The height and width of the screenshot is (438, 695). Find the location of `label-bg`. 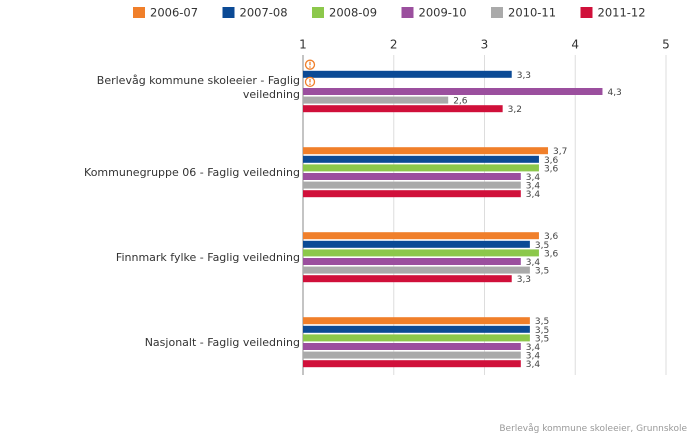

label-bg is located at coordinates (460, 100).